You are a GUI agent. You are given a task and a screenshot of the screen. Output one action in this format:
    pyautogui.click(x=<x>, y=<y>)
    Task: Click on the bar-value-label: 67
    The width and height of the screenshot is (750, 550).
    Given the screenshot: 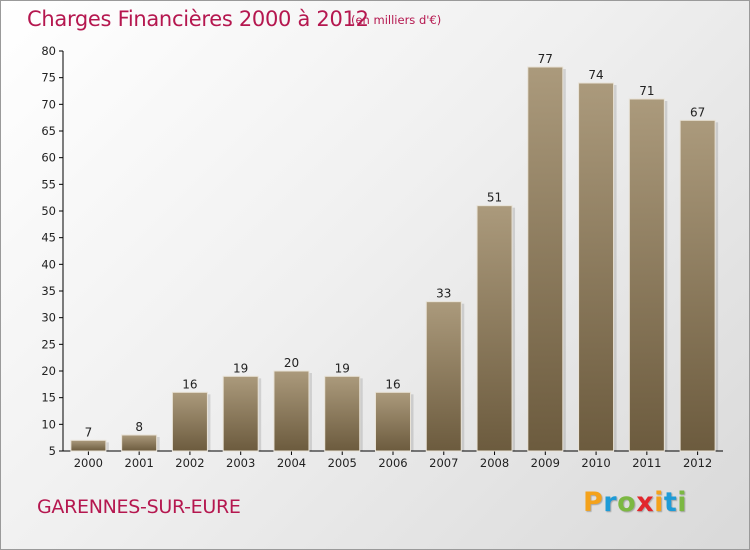 What is the action you would take?
    pyautogui.click(x=697, y=112)
    